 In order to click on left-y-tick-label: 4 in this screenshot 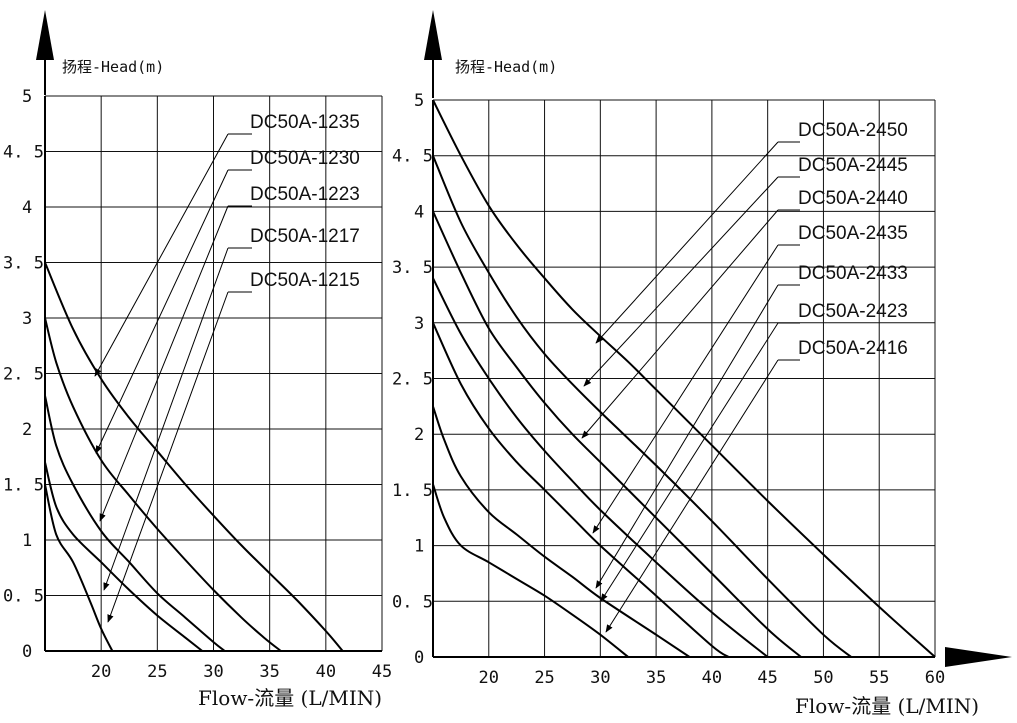, I will do `click(27, 208)`.